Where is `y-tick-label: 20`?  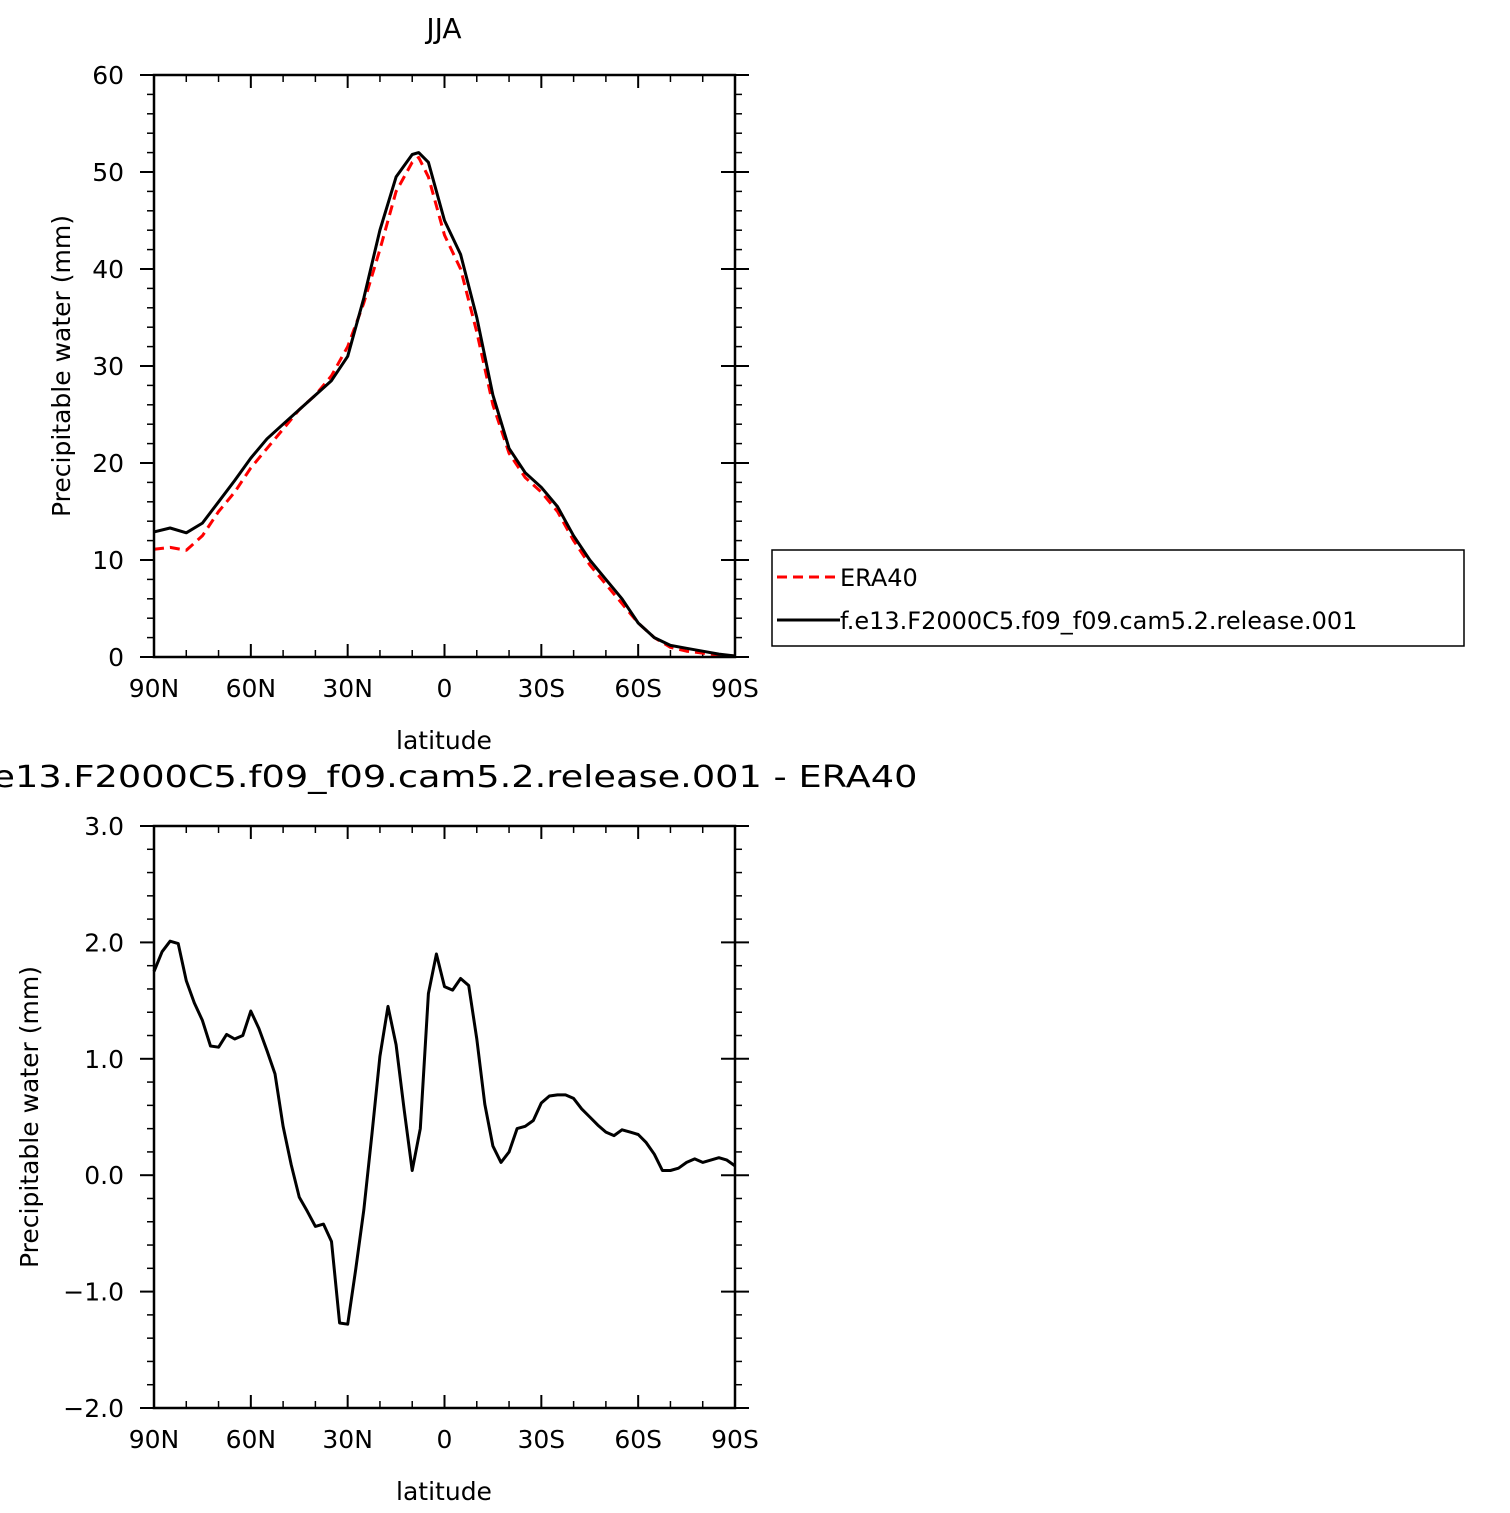 y-tick-label: 20 is located at coordinates (108, 463).